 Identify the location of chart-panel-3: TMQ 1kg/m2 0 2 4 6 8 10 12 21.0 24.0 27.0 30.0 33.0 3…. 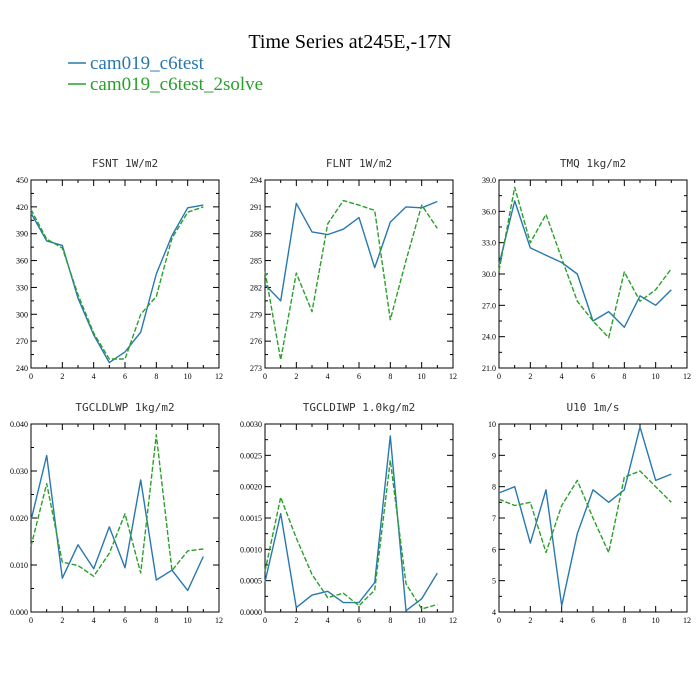
(586, 269).